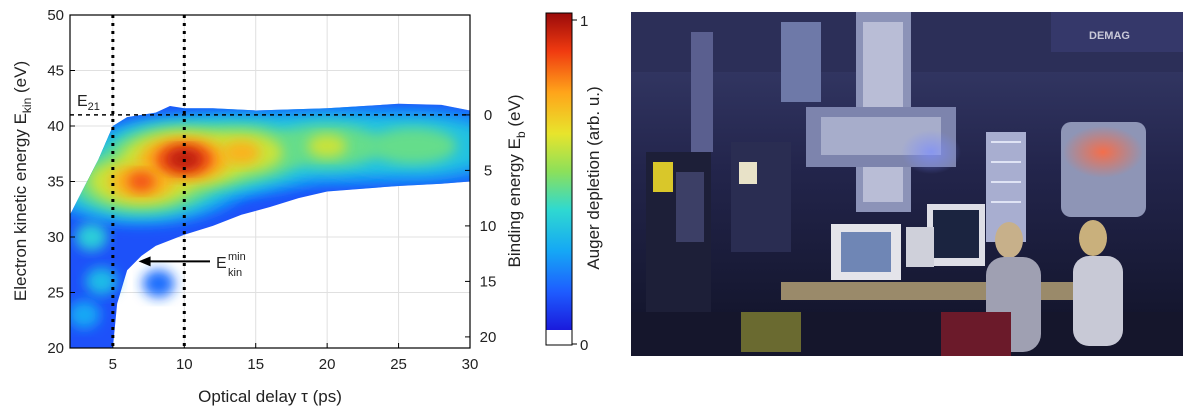 Image resolution: width=1200 pixels, height=417 pixels. I want to click on y-right-tick-label: 15, so click(488, 281).